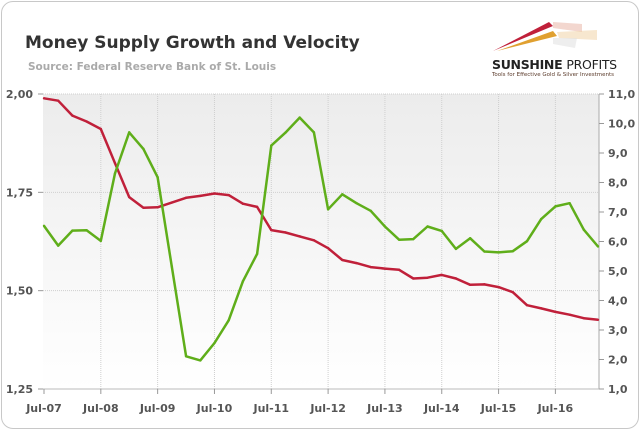 This screenshot has width=640, height=430. What do you see at coordinates (618, 301) in the screenshot?
I see `right-tick-label: 4,0` at bounding box center [618, 301].